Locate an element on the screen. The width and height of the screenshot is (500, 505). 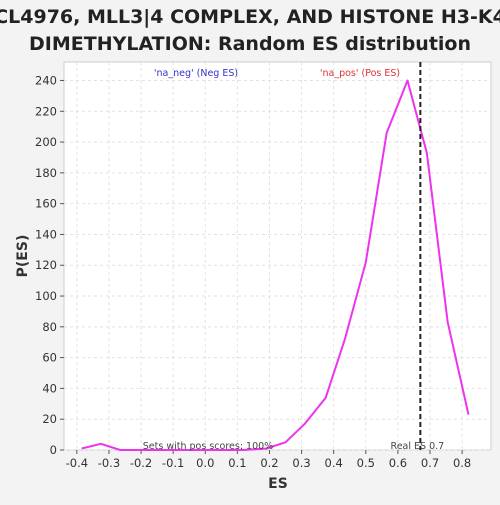
y-tick-label: 0 is located at coordinates (53, 450).